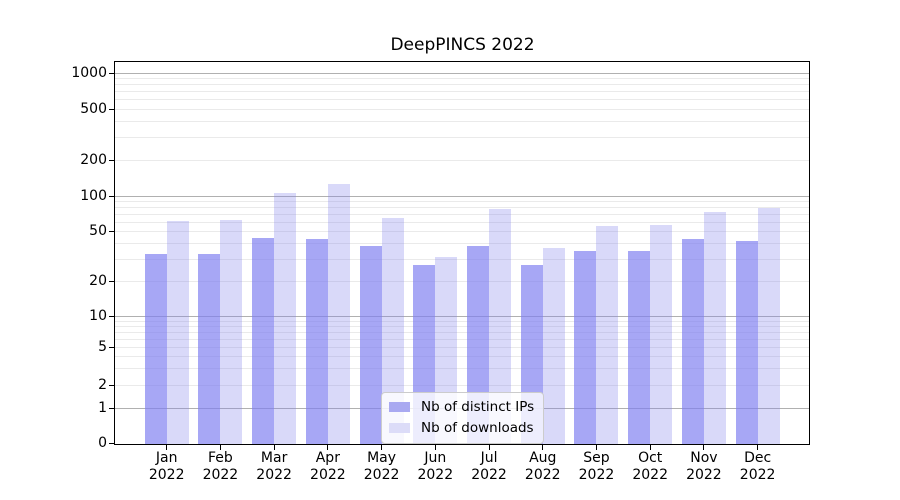  Describe the element at coordinates (462, 45) in the screenshot. I see `chart-title: DeepPINCS 2022` at that location.